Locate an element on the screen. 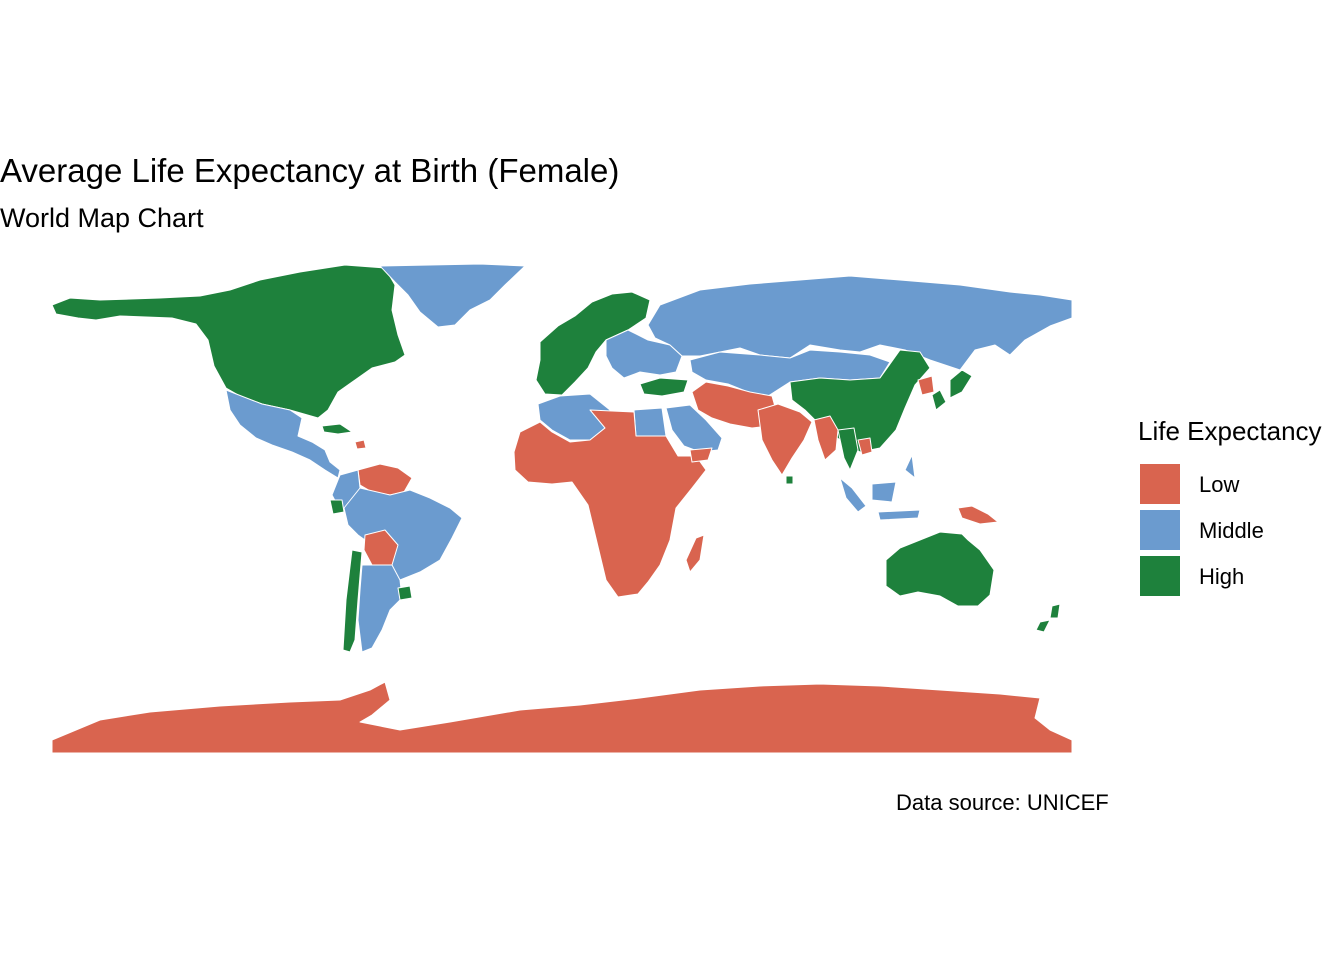 Image resolution: width=1344 pixels, height=960 pixels. region-antarctica is located at coordinates (562, 717).